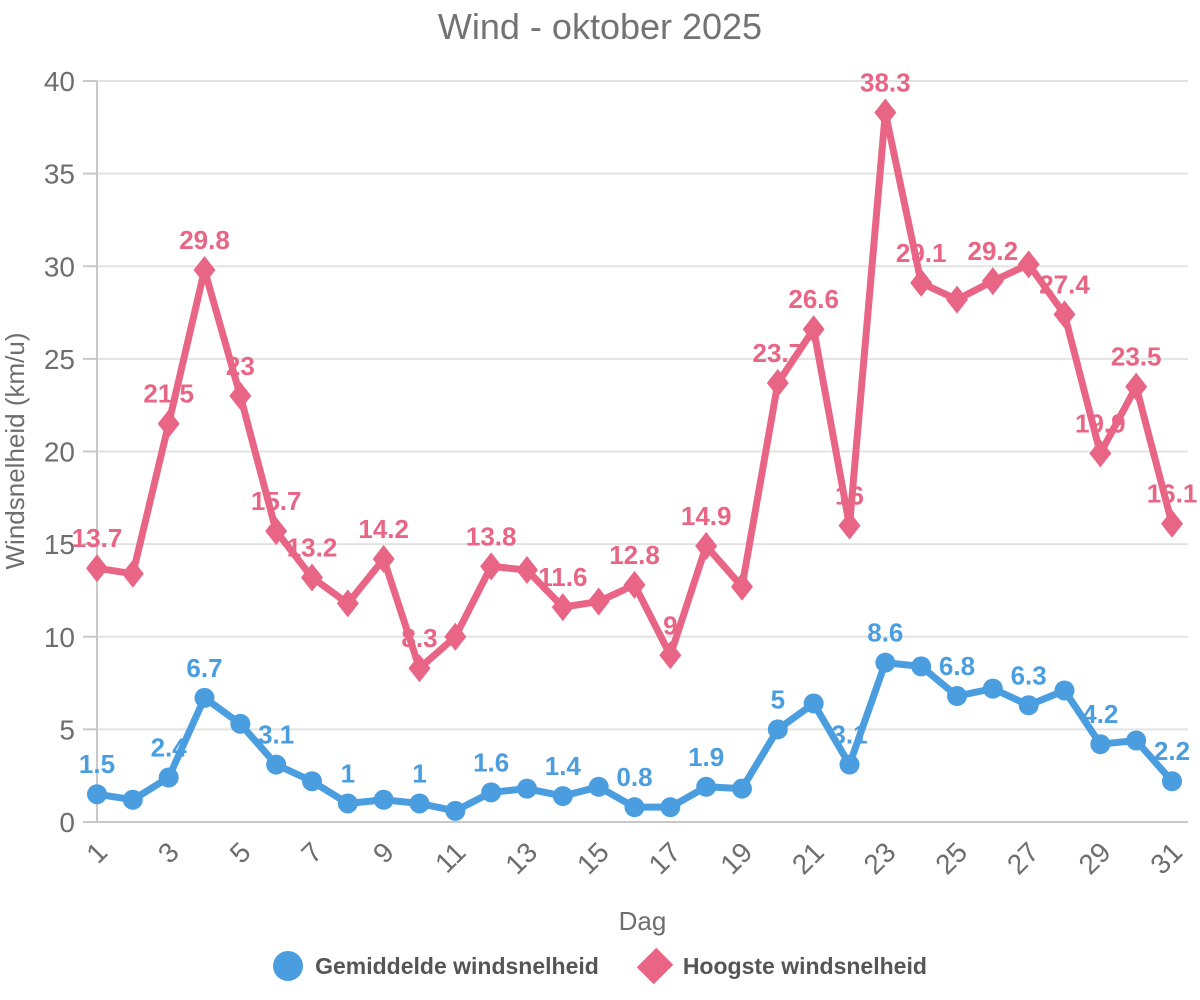 This screenshot has width=1200, height=1000. What do you see at coordinates (993, 251) in the screenshot?
I see `data-point-label: 29.2` at bounding box center [993, 251].